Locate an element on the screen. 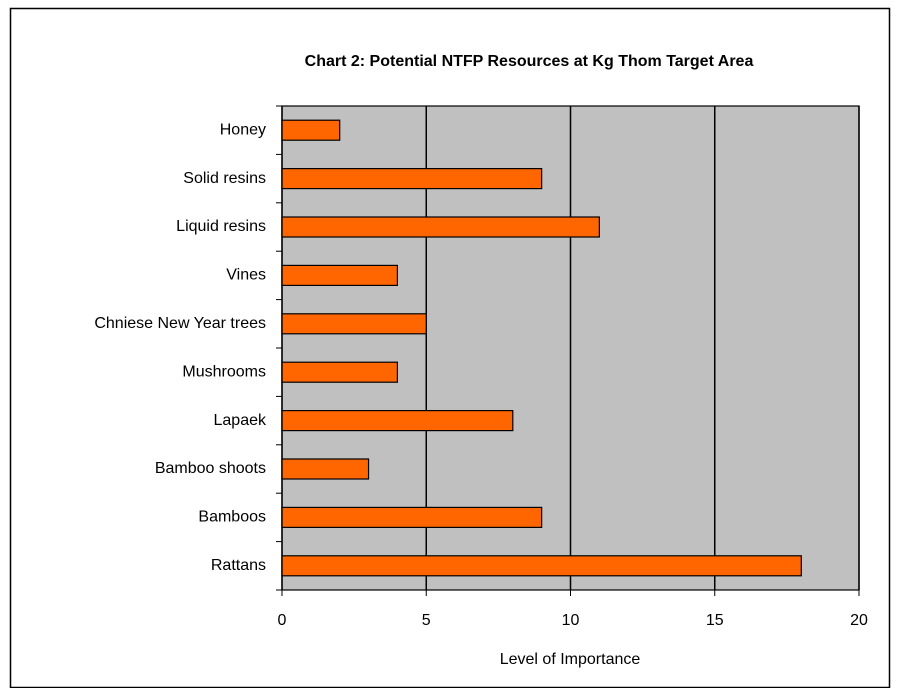 This screenshot has width=899, height=688. y-tick-label: Bamboos is located at coordinates (232, 517).